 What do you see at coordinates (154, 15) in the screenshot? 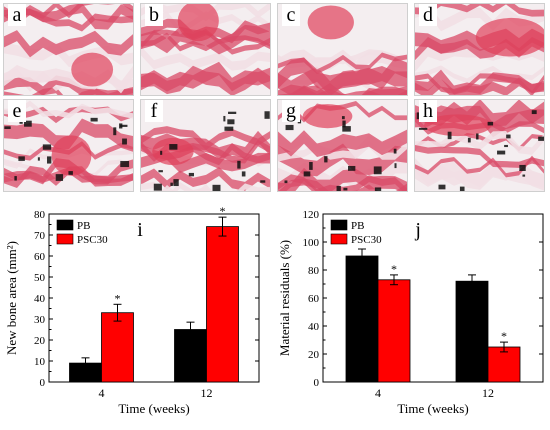
I see `panel-label: b` at bounding box center [154, 15].